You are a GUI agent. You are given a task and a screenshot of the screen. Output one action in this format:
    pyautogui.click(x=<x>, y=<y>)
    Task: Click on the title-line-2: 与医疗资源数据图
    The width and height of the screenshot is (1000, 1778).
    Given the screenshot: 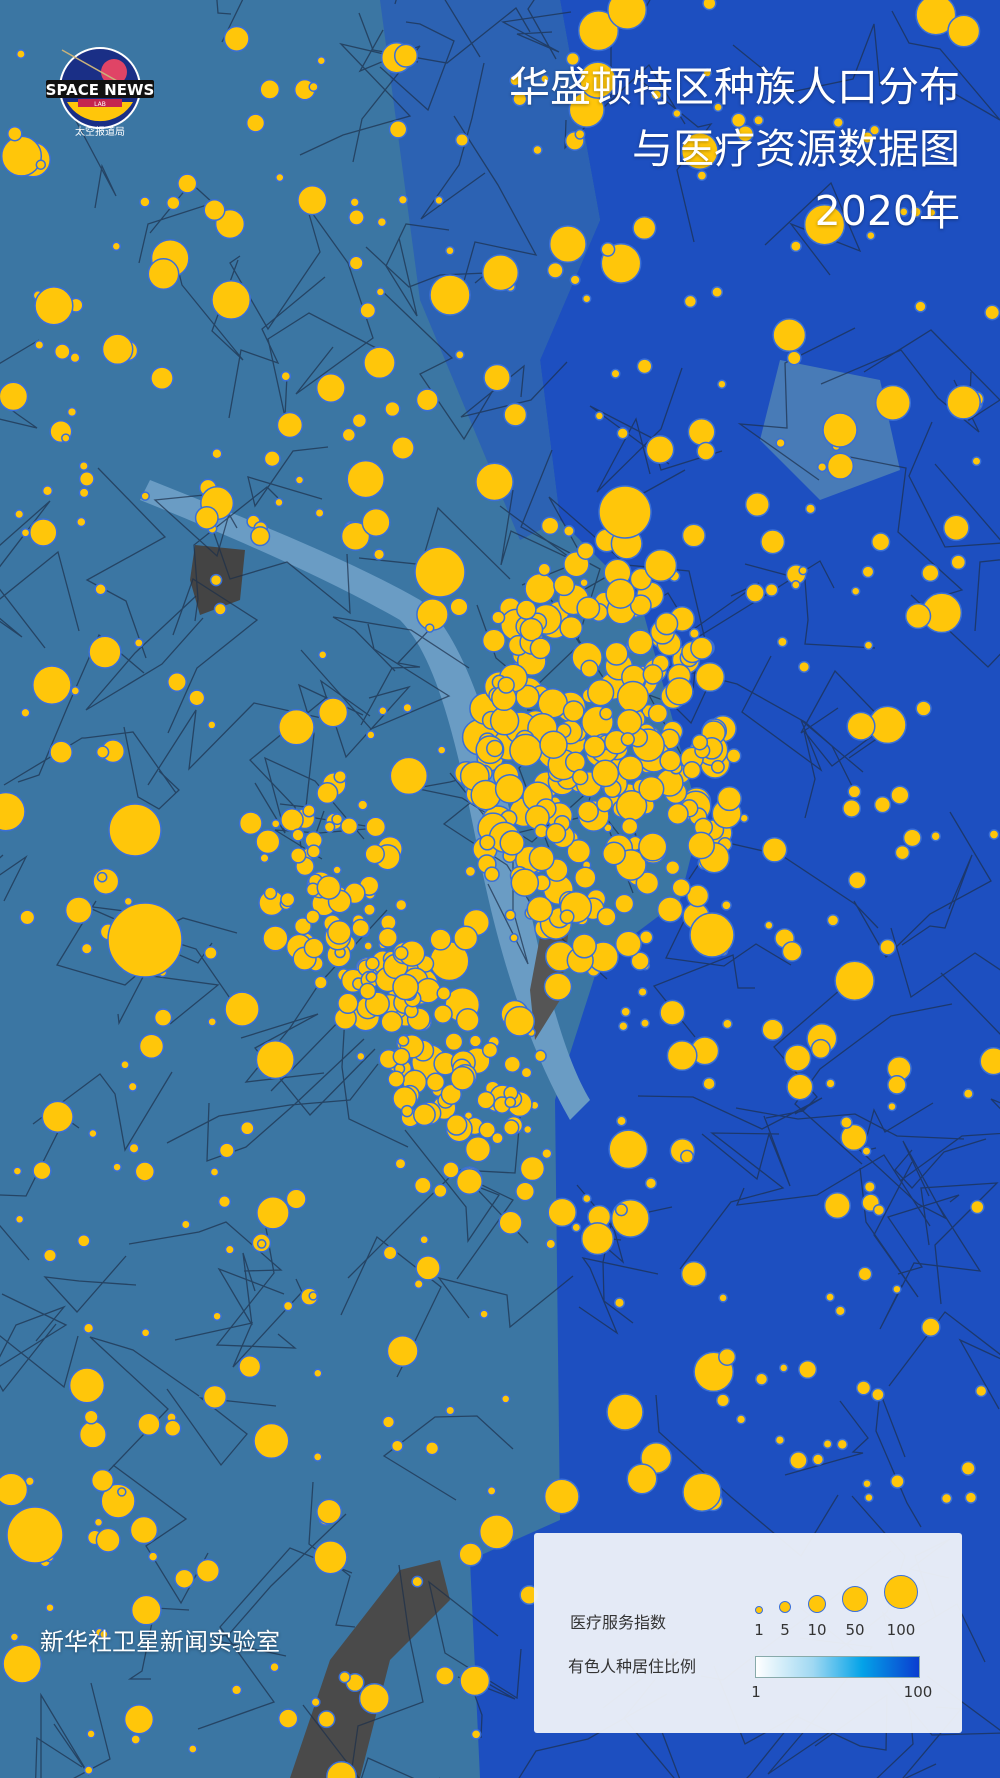 What is the action you would take?
    pyautogui.click(x=796, y=149)
    